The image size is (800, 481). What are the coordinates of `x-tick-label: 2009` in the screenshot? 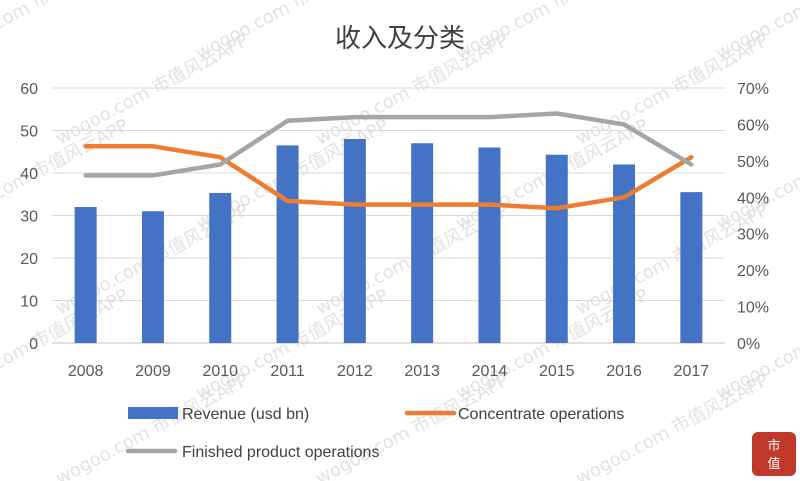 It's located at (153, 371).